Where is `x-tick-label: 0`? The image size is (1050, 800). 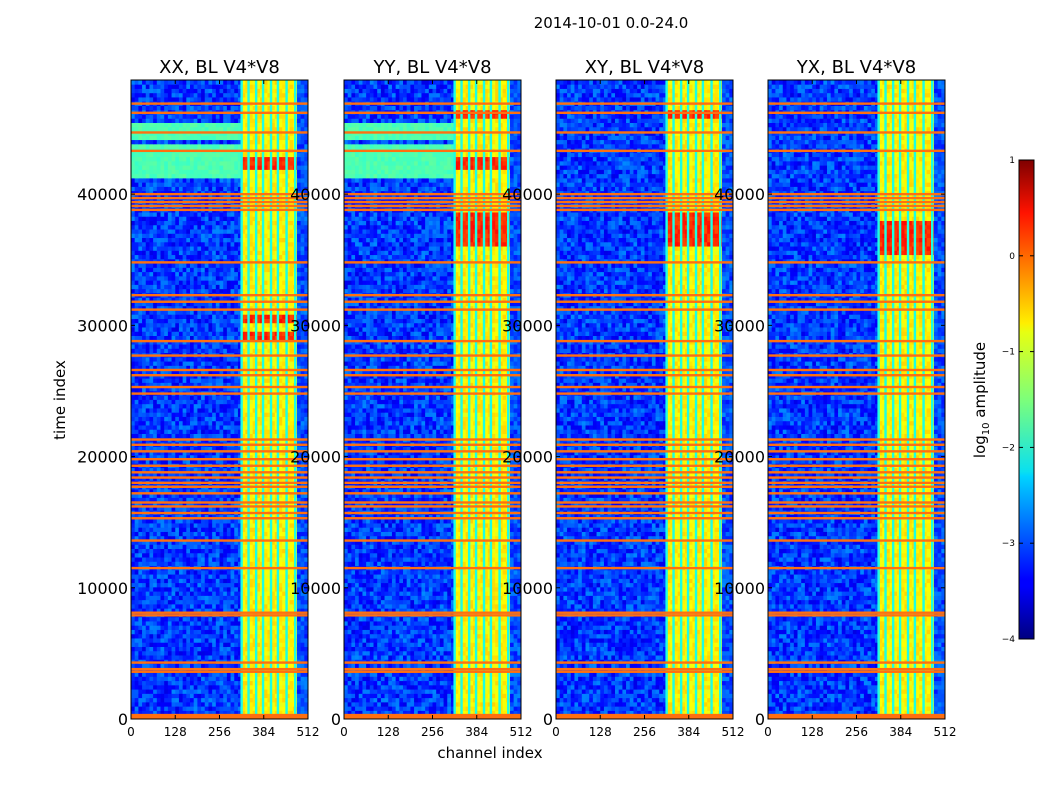 x-tick-label: 0 is located at coordinates (131, 732).